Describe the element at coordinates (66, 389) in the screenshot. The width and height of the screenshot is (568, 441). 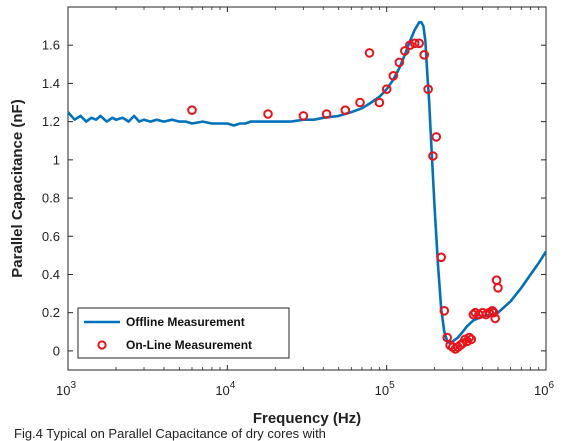
I see `x-tick-label: 10³` at that location.